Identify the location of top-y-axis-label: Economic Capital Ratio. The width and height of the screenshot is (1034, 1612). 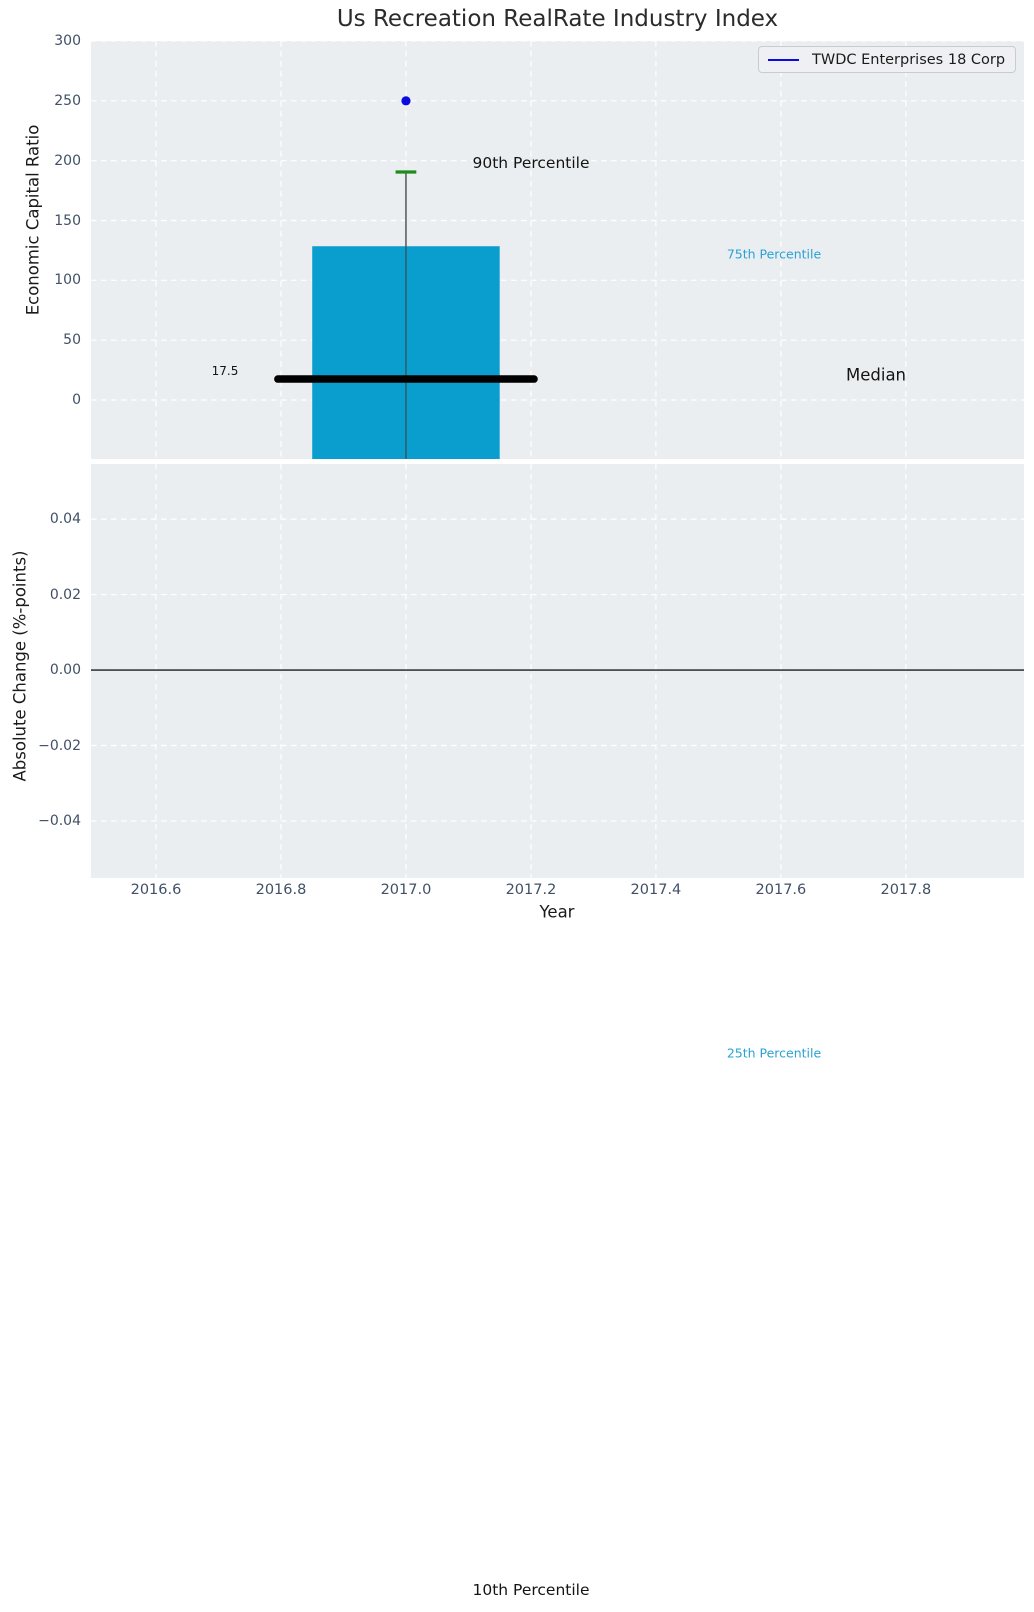
(33, 220).